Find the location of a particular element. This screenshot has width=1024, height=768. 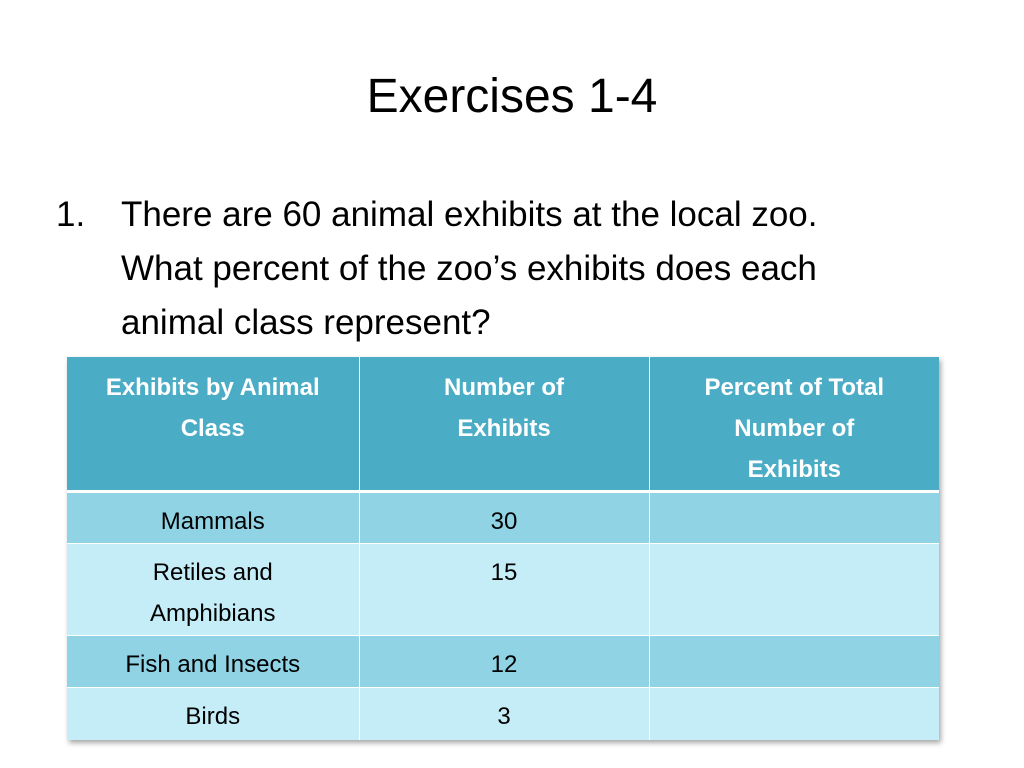

slide-title: Exercises 1-4 is located at coordinates (512, 96).